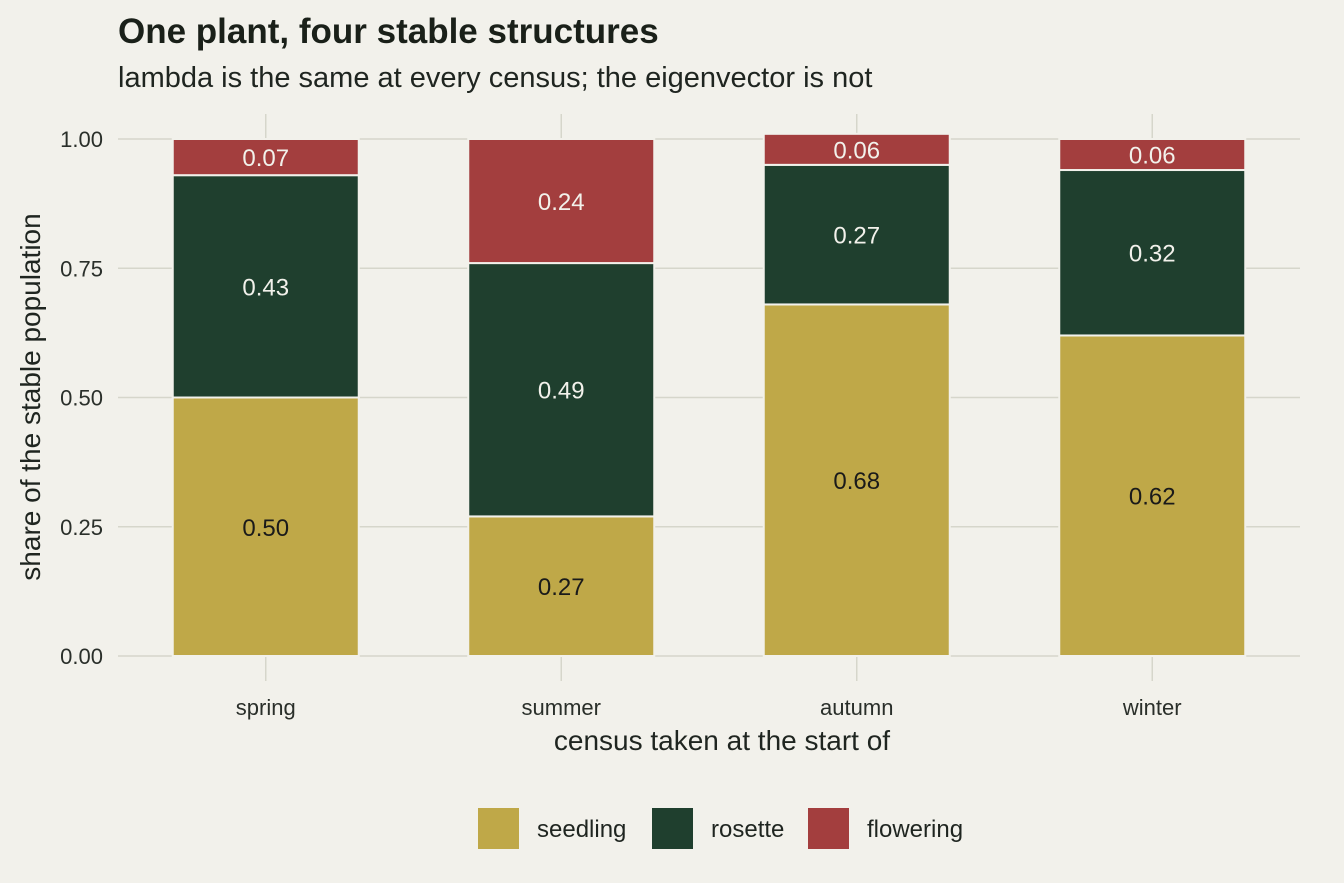  What do you see at coordinates (81, 139) in the screenshot?
I see `y-tick-label: 1.00` at bounding box center [81, 139].